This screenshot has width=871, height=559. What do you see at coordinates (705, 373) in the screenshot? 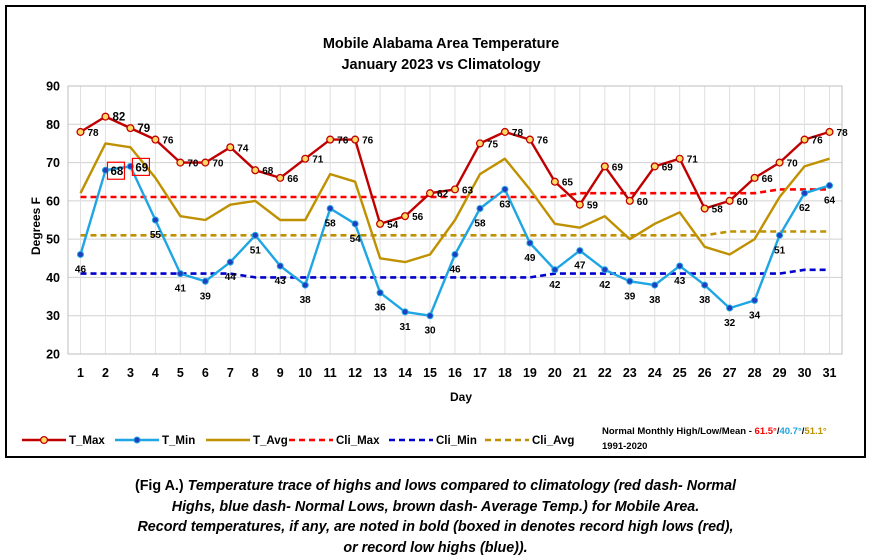
I see `x-tick-label: 26` at bounding box center [705, 373].